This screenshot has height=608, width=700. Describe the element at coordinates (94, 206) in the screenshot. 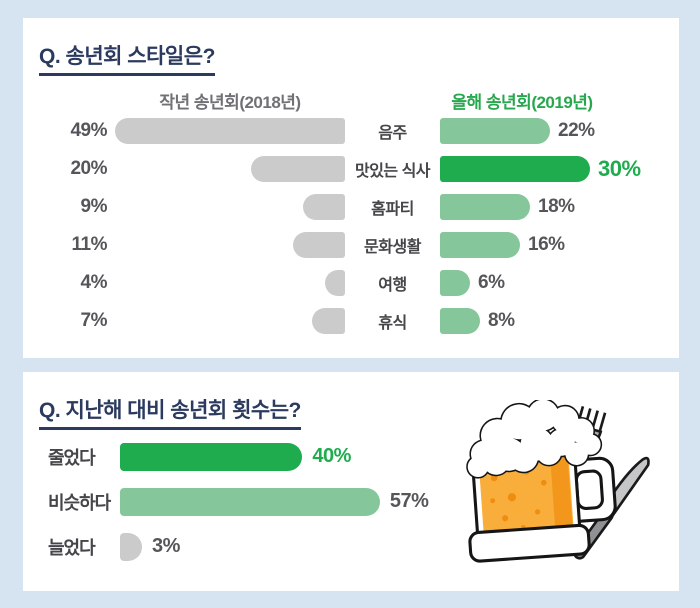

I see `value-label-2018: 9%` at that location.